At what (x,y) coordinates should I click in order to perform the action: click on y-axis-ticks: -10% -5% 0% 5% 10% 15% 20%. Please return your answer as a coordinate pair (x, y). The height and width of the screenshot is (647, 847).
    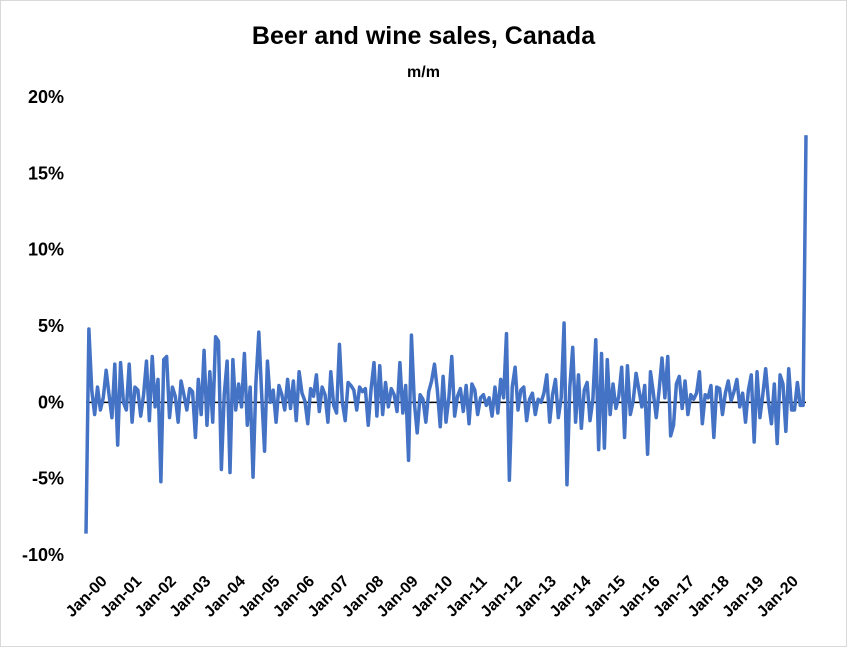
    Looking at the image, I should click on (43, 326).